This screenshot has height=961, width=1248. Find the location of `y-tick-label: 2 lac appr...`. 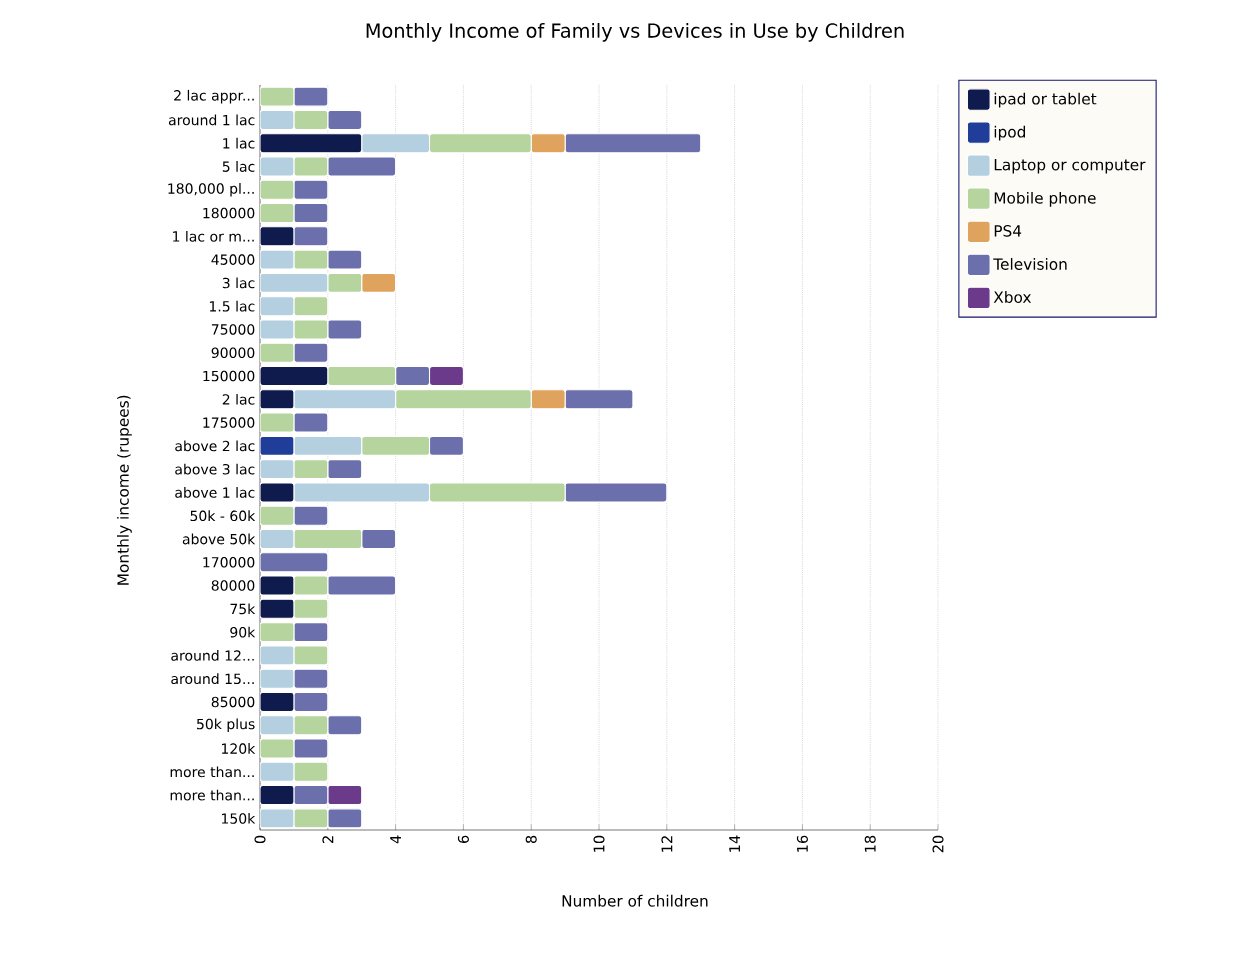

y-tick-label: 2 lac appr... is located at coordinates (214, 96).